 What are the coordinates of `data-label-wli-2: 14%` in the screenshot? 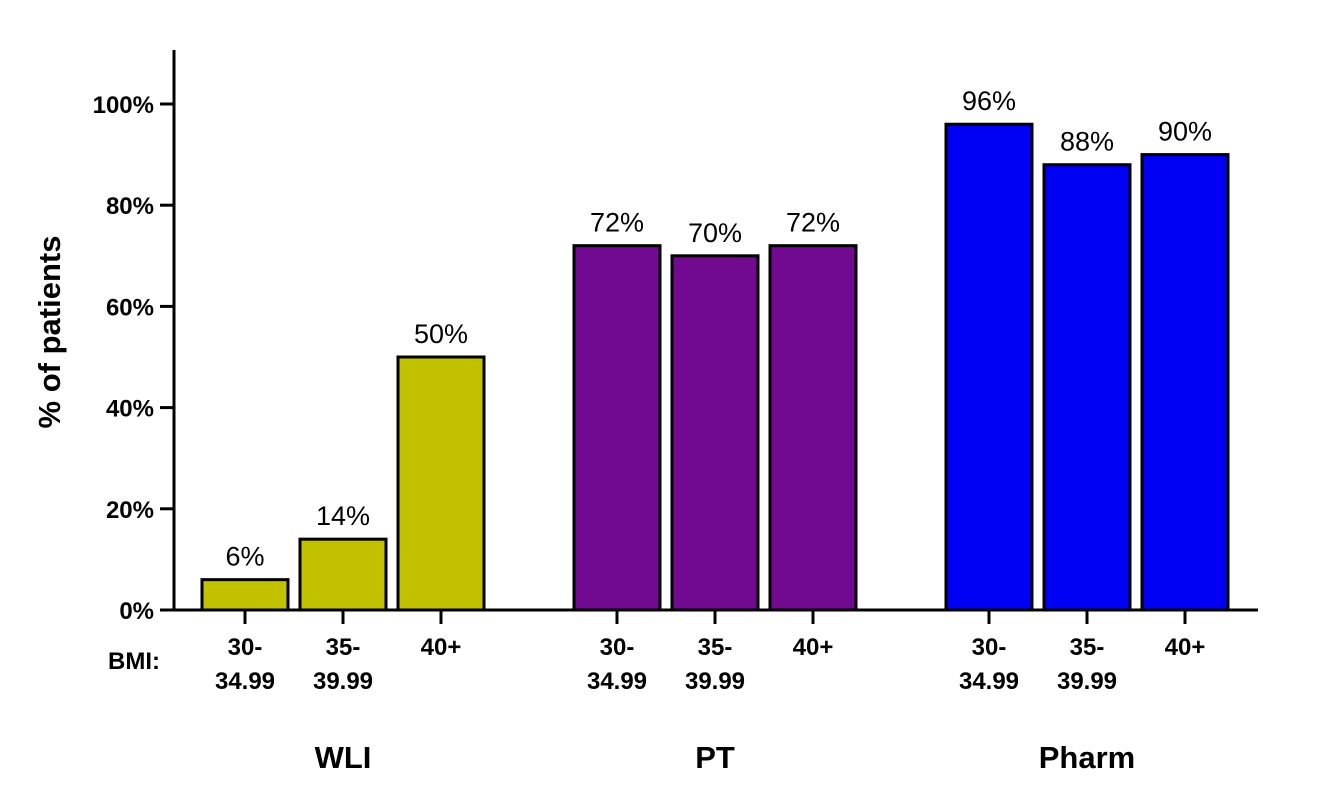 It's located at (343, 516).